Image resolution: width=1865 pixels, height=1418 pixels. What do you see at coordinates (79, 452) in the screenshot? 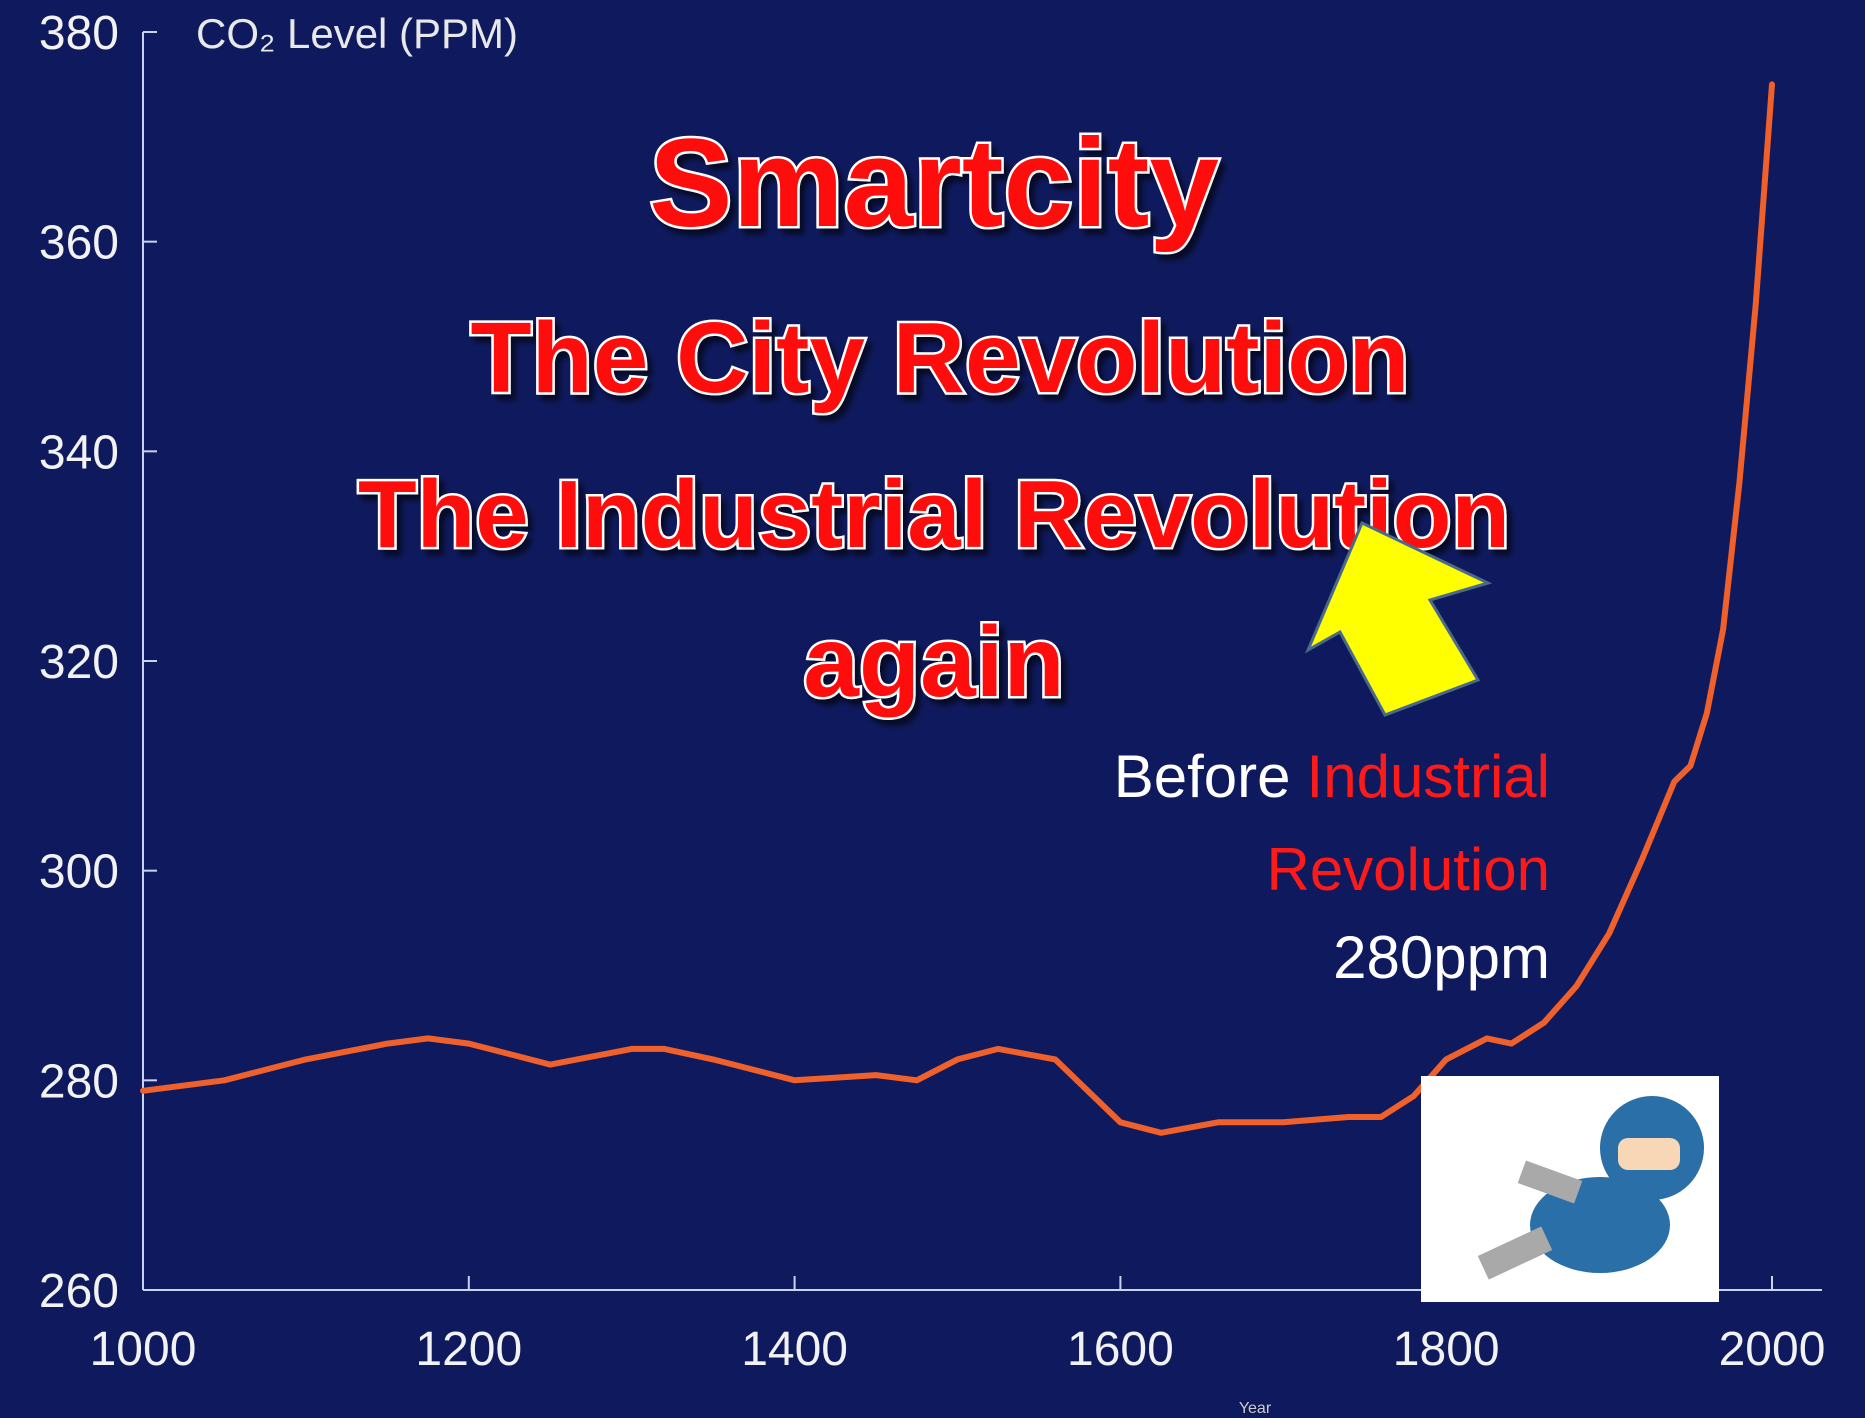
I see `y-tick-label: 340` at bounding box center [79, 452].